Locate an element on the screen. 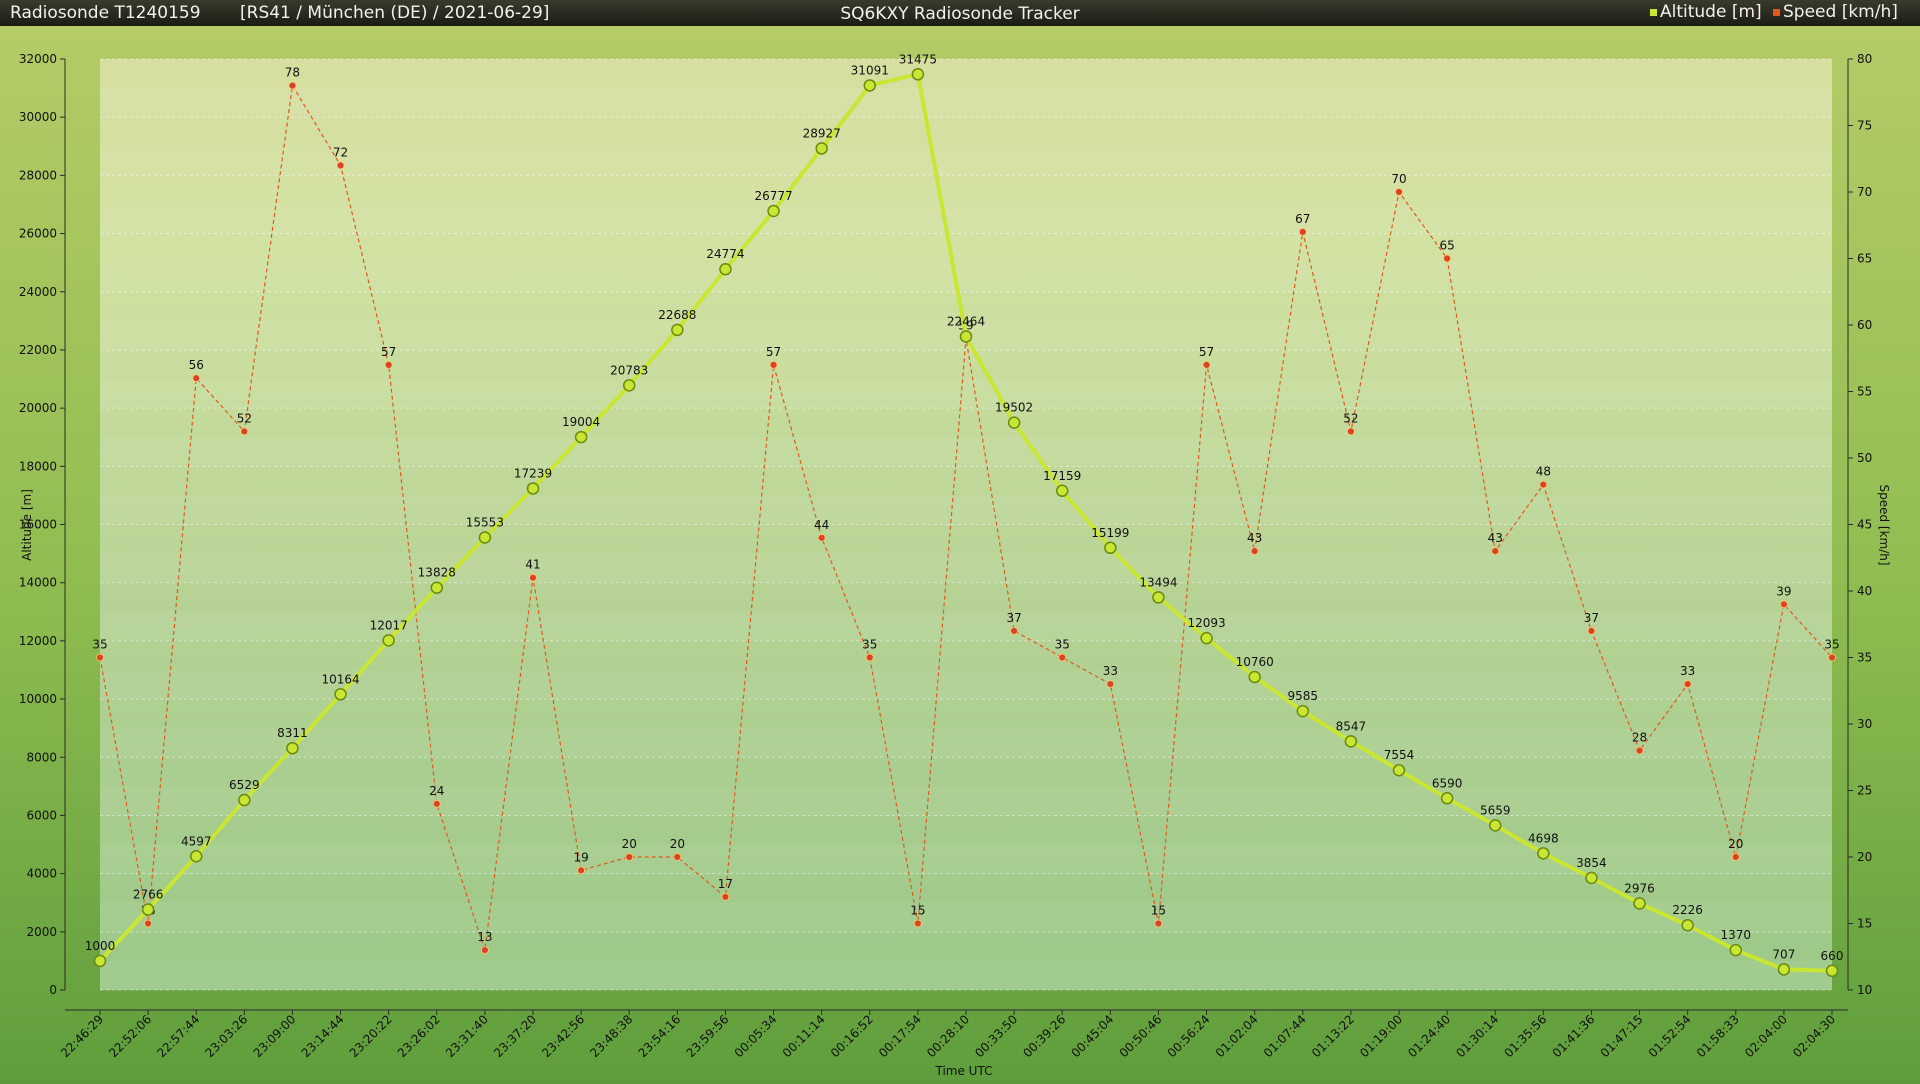 This screenshot has width=1920, height=1084. altitude-data-label: 12017 is located at coordinates (389, 625).